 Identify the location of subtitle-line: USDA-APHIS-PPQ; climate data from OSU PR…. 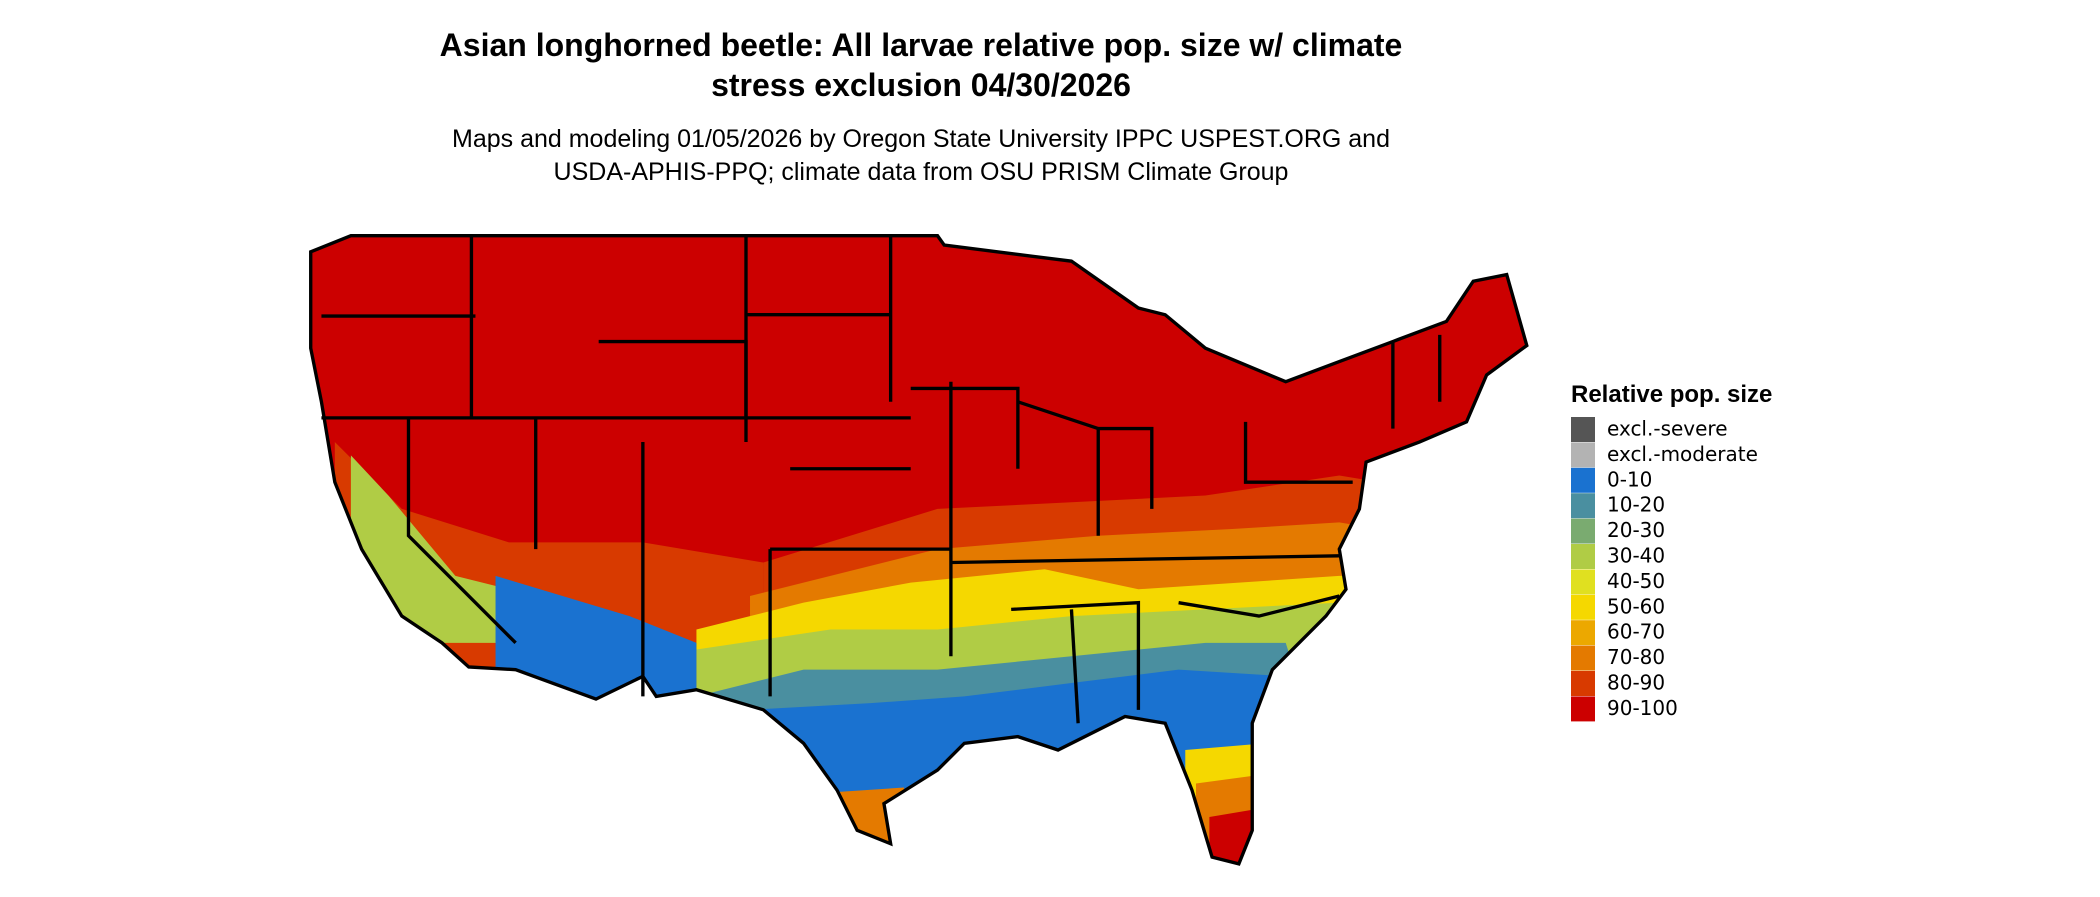
(921, 172).